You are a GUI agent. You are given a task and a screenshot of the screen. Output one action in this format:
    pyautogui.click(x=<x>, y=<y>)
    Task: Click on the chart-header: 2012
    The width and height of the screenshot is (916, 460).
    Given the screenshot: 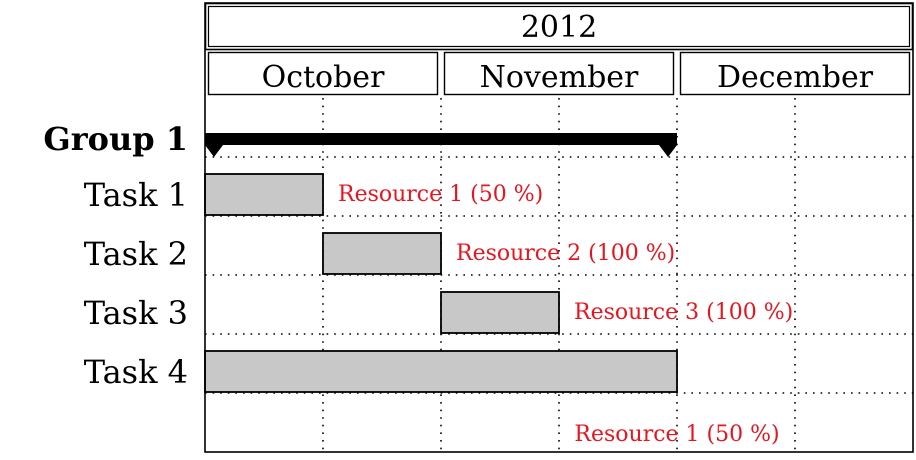 What is the action you would take?
    pyautogui.click(x=559, y=26)
    